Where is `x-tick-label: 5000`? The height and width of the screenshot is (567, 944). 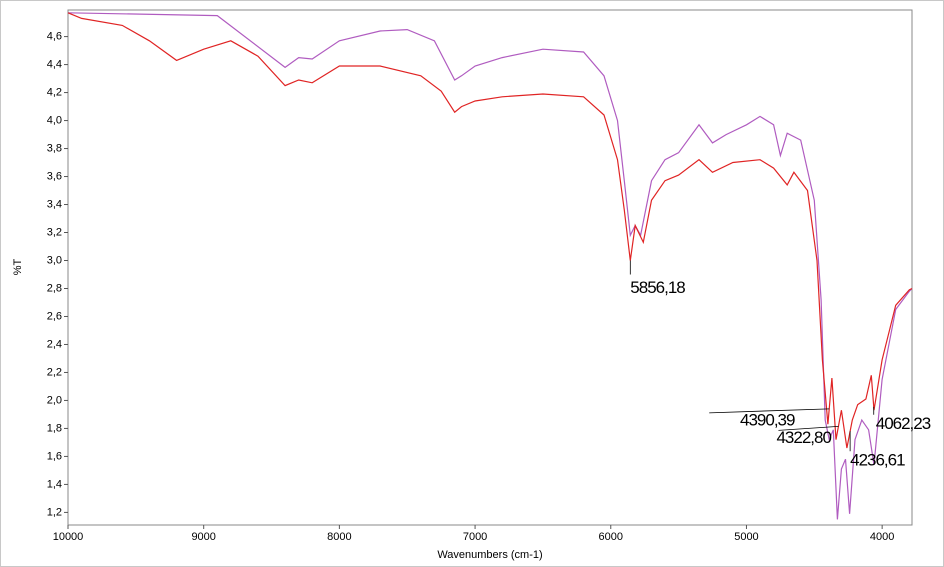
x-tick-label: 5000 is located at coordinates (746, 537).